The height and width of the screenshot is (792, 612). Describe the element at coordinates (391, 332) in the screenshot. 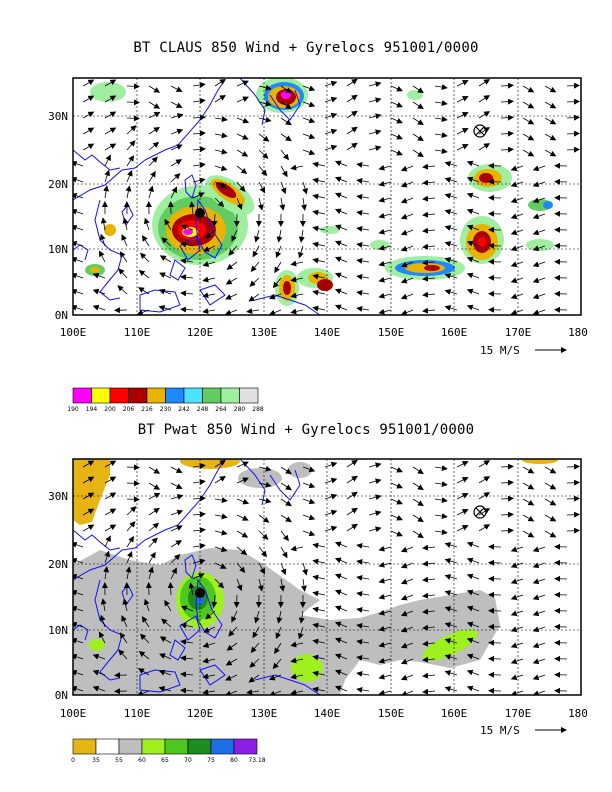

I see `top-lon-label: 150E` at that location.